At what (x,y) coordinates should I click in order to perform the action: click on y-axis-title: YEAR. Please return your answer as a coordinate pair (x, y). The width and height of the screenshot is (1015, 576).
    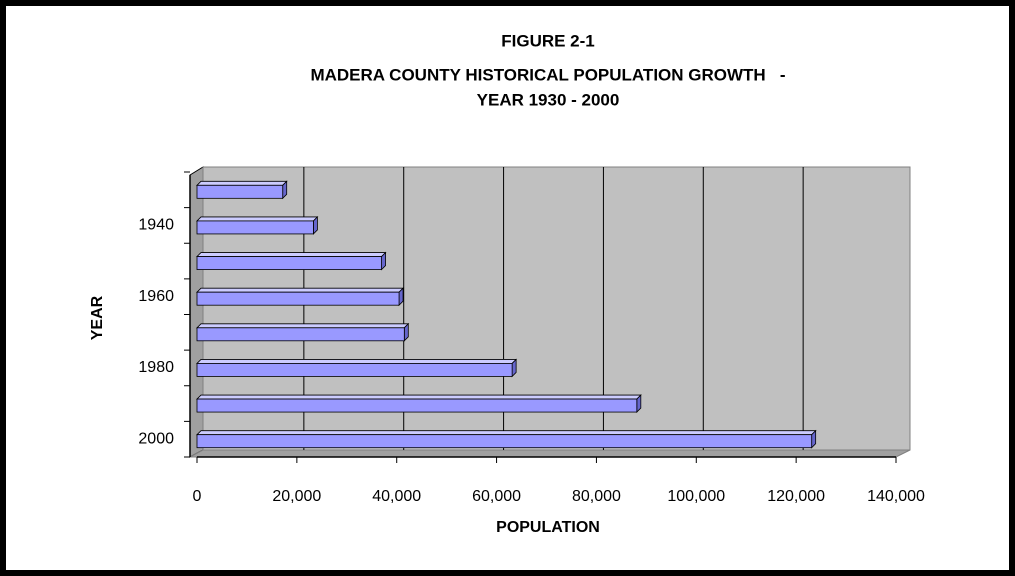
    Looking at the image, I should click on (97, 317).